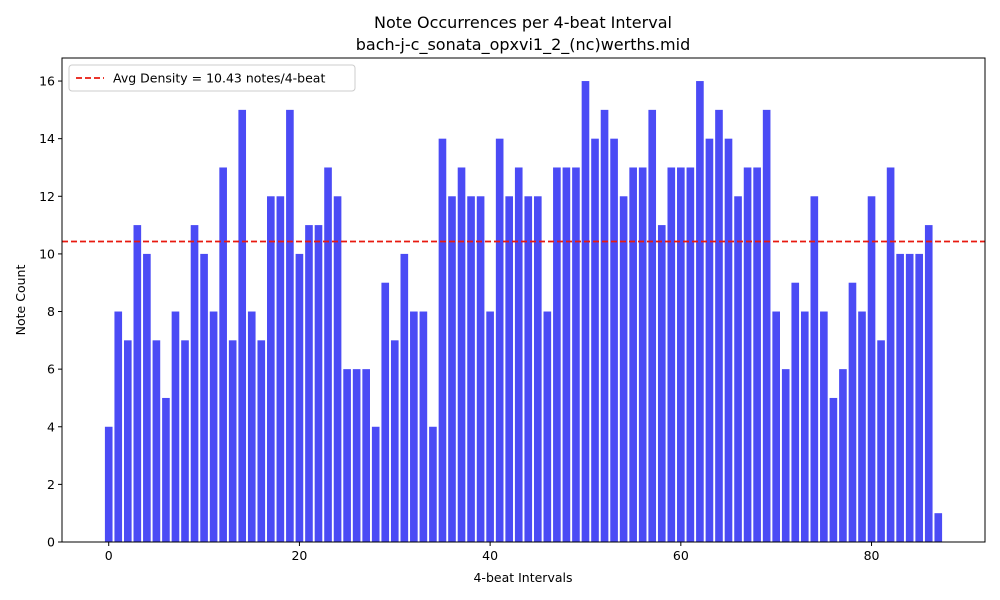  Describe the element at coordinates (681, 555) in the screenshot. I see `x-tick-label: 60` at that location.